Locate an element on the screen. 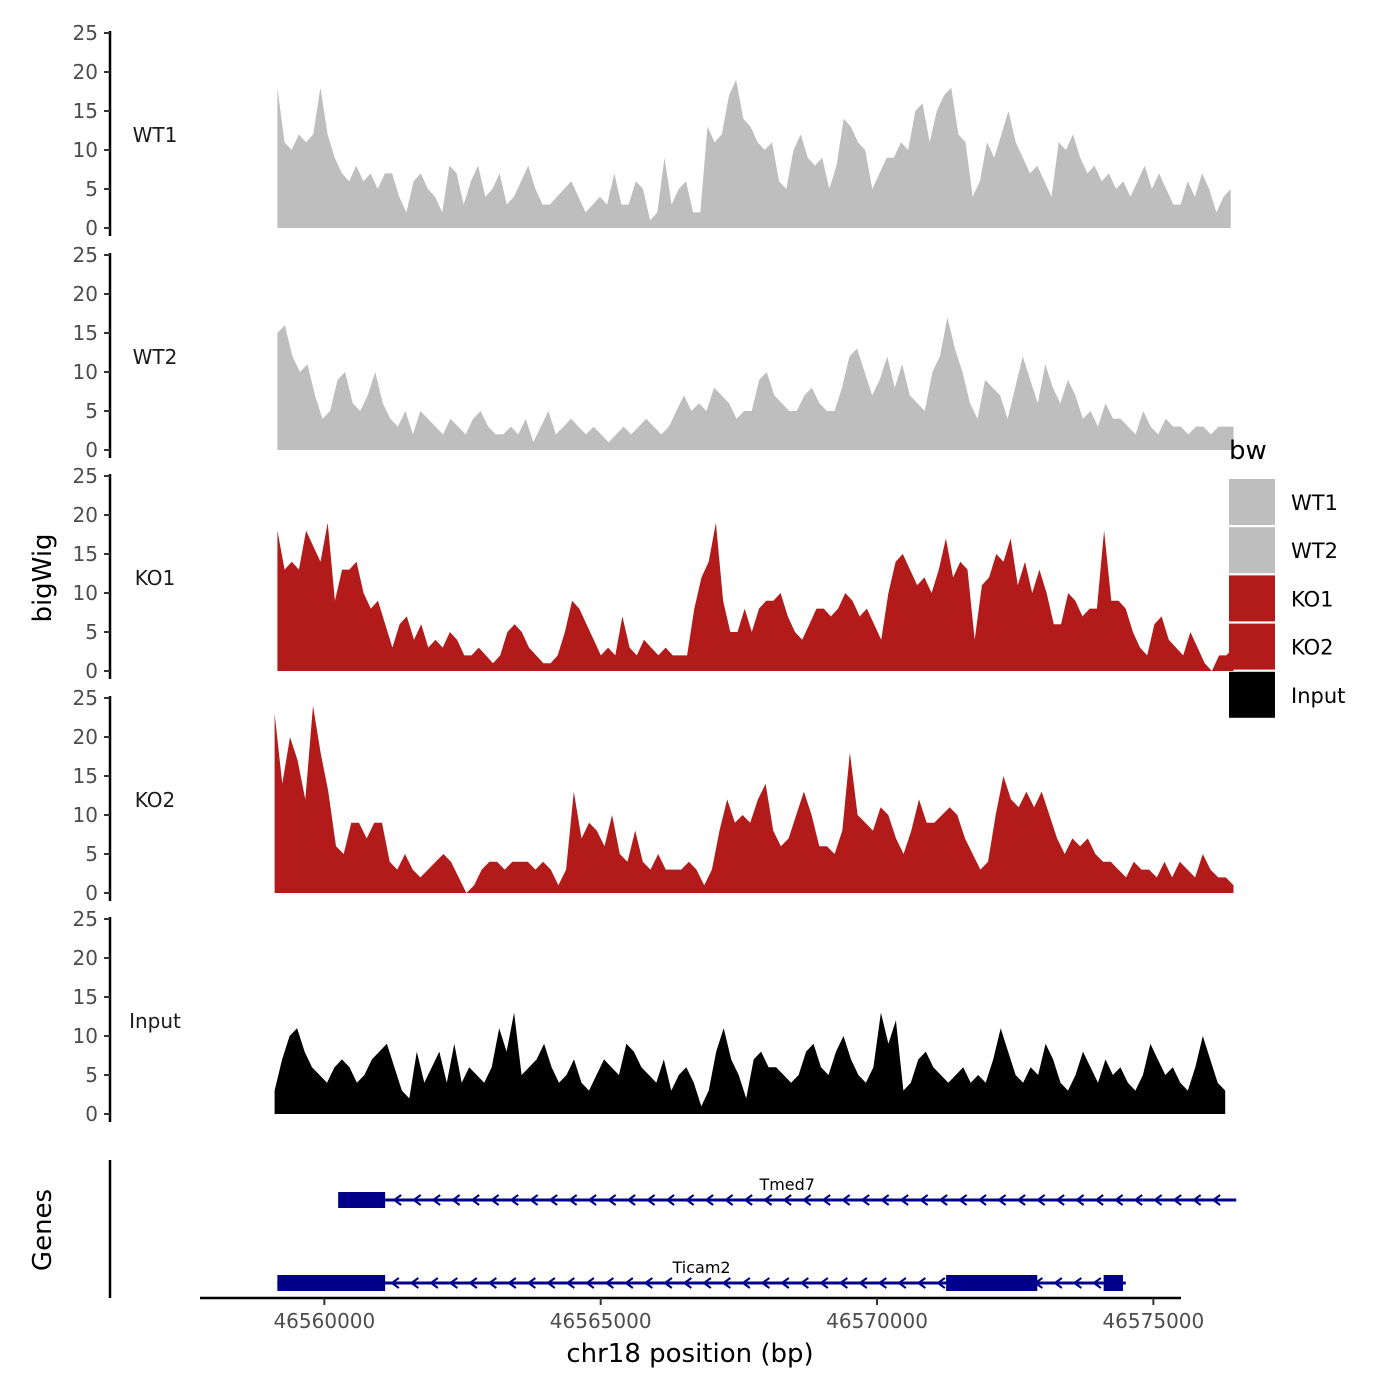  y-tick-label-wt2-5: 5 is located at coordinates (91, 411).